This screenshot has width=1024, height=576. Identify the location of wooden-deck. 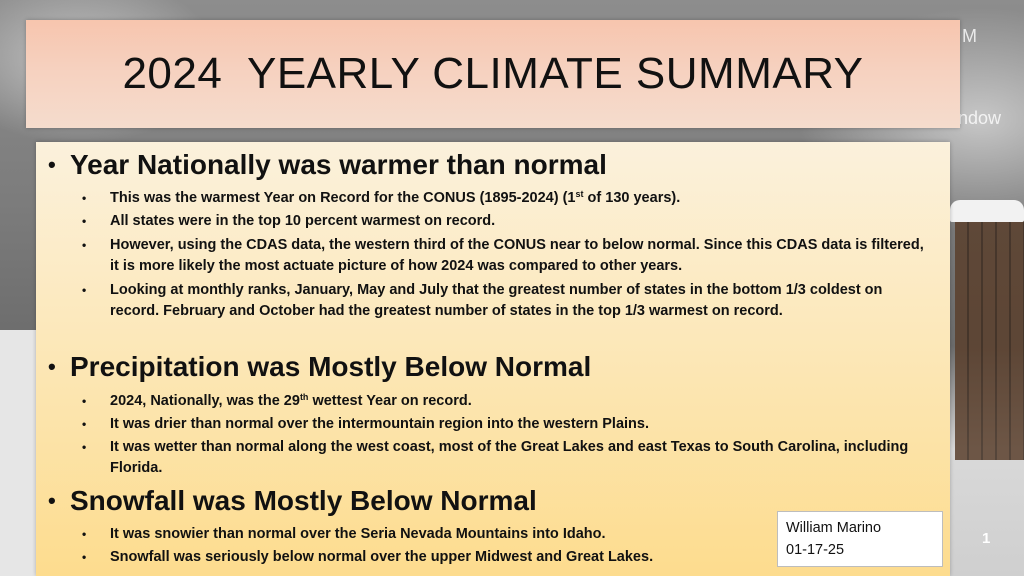
(989, 335).